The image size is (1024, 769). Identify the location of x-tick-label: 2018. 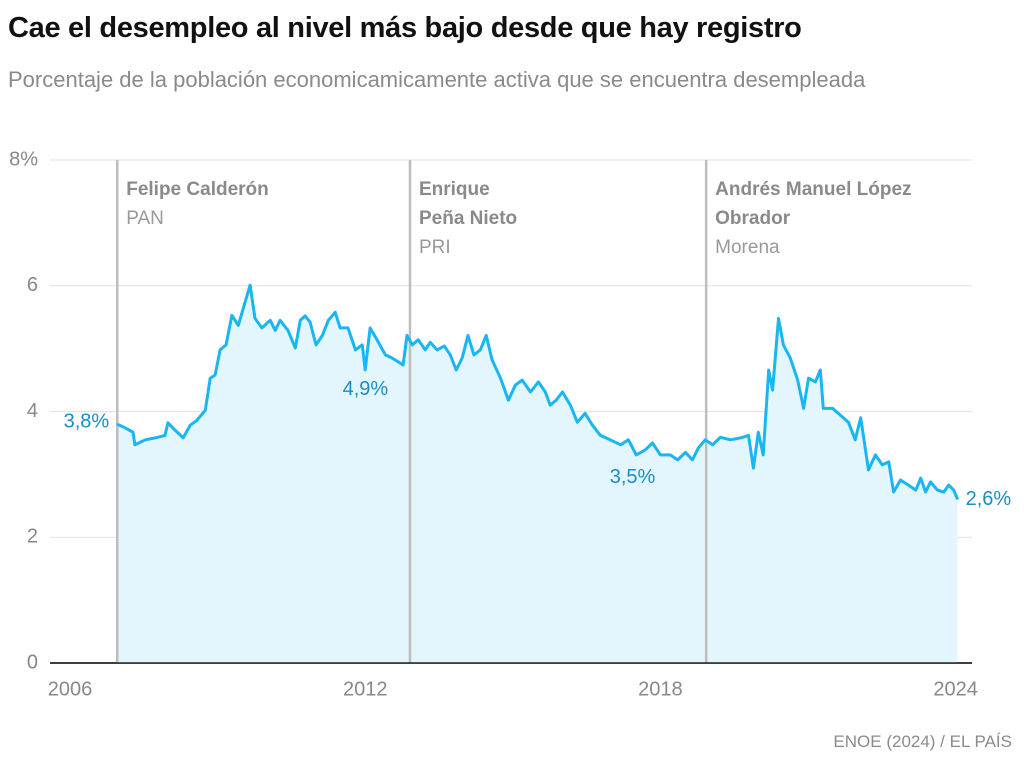
(660, 689).